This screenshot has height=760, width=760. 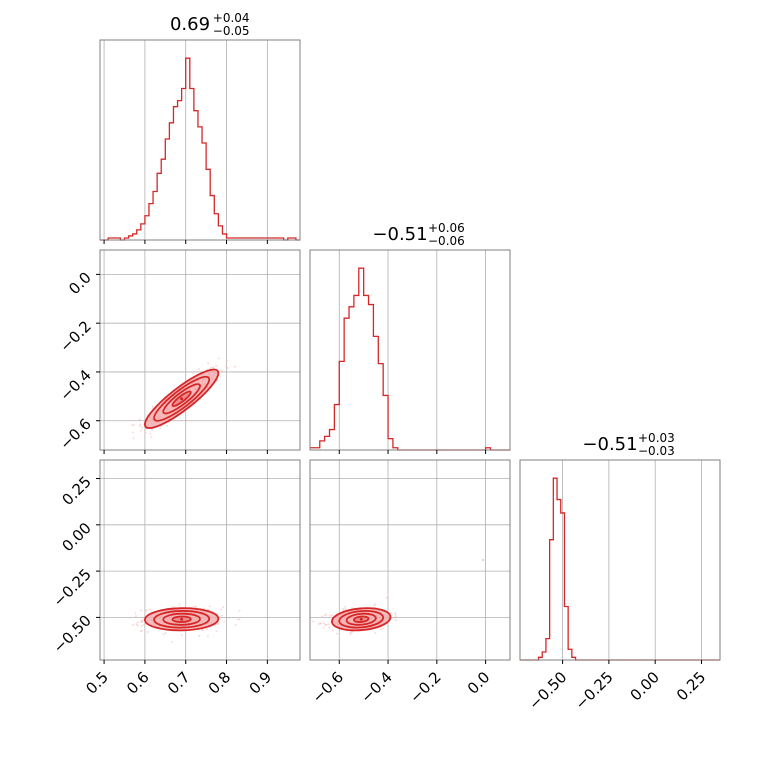 I want to click on x-tick-label: −0.6, so click(x=328, y=687).